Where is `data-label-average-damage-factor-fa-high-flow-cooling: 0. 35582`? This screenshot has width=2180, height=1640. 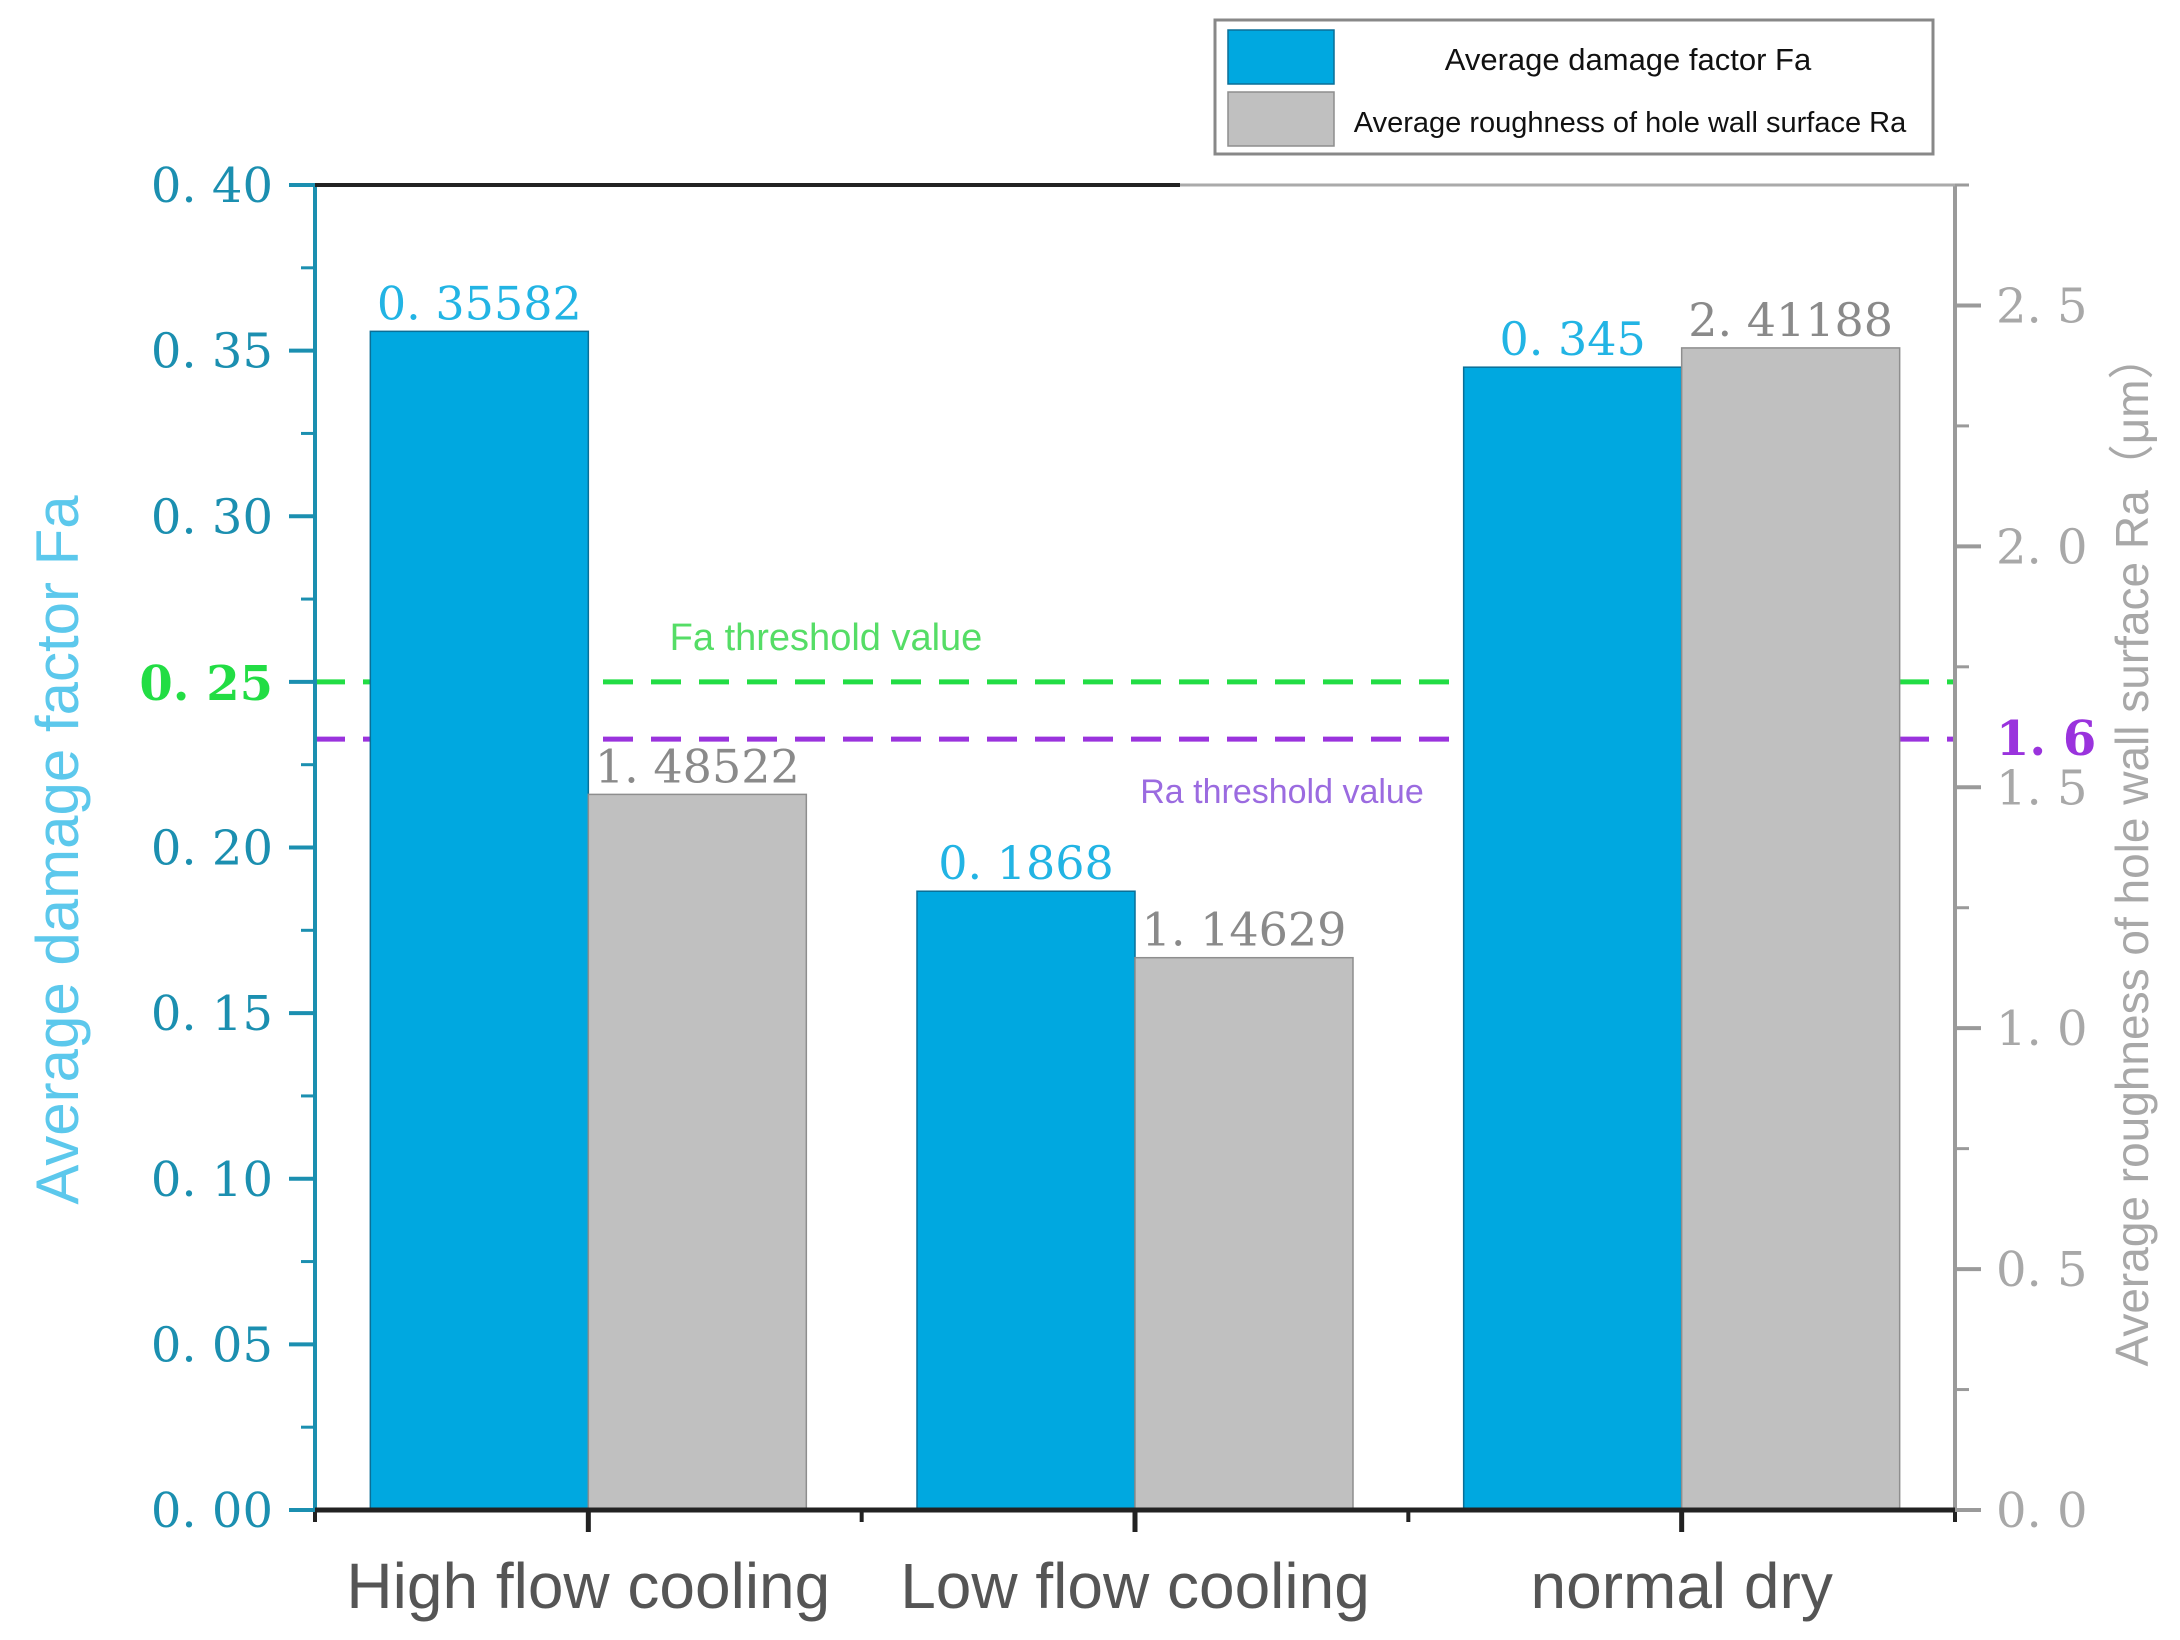
data-label-average-damage-factor-fa-high-flow-cooling: 0. 35582 is located at coordinates (479, 303).